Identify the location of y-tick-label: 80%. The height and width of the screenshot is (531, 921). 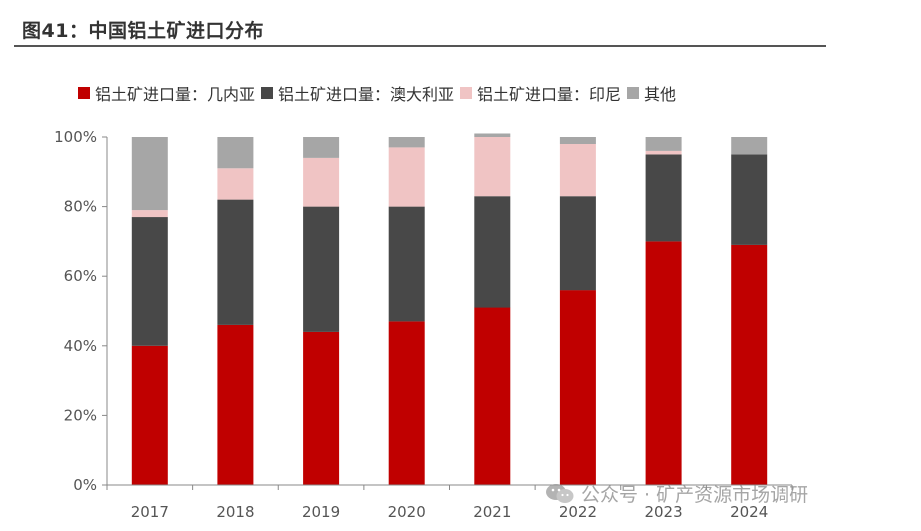
(80, 207).